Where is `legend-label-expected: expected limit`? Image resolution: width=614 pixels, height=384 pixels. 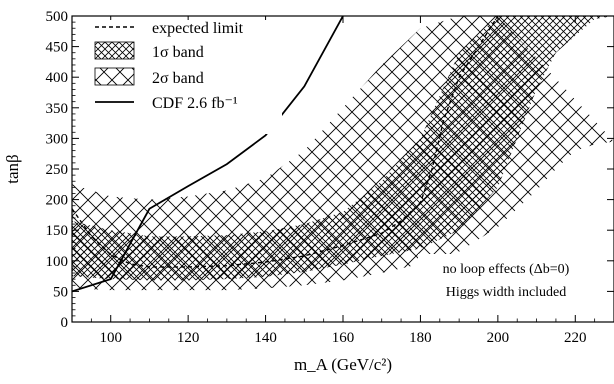 legend-label-expected: expected limit is located at coordinates (198, 28).